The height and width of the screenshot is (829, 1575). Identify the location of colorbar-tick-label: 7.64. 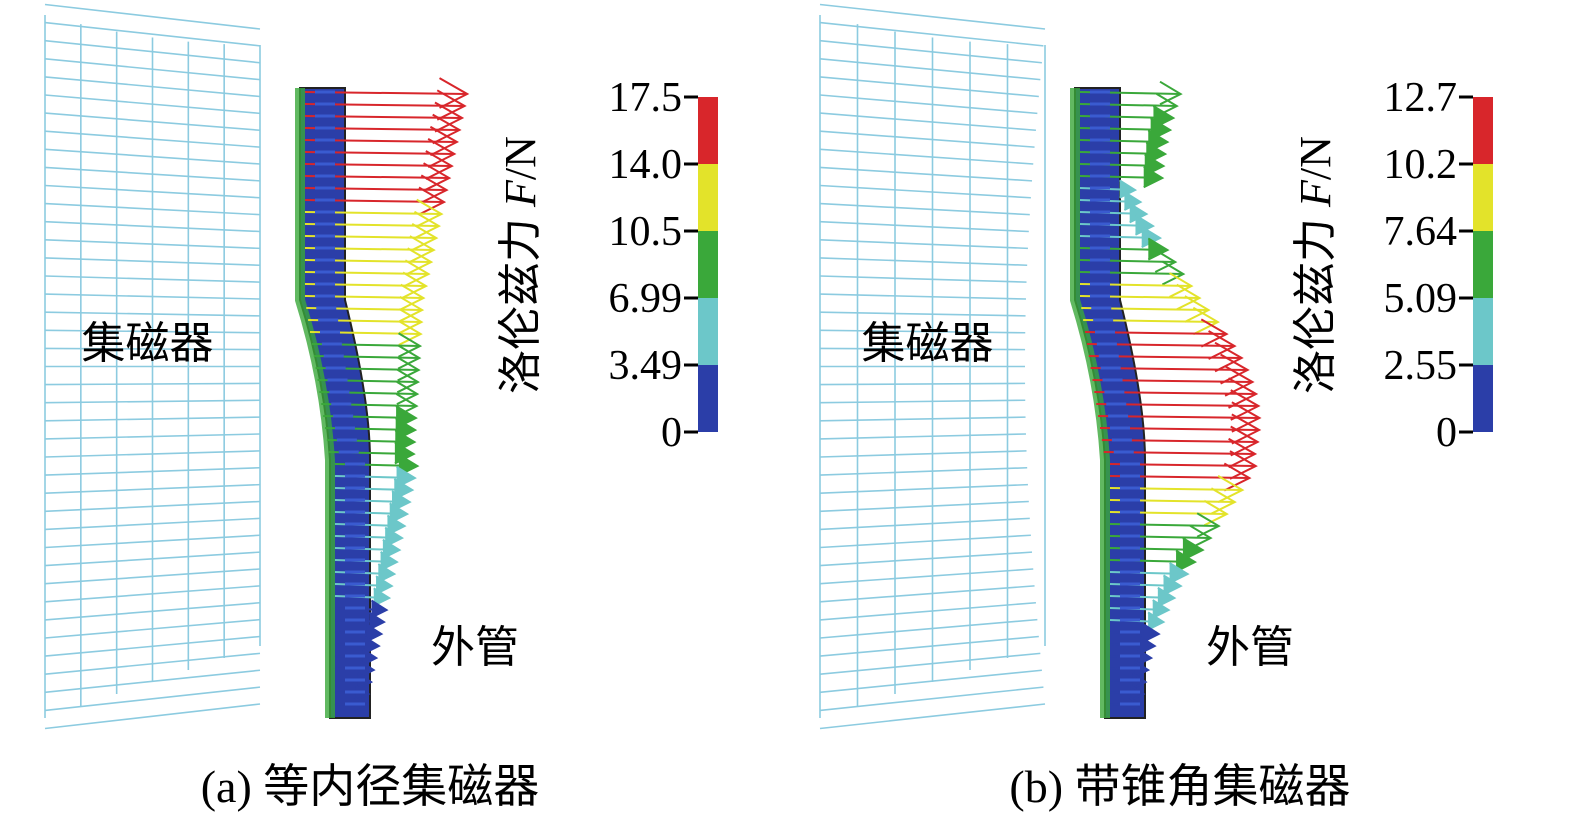
(1421, 232).